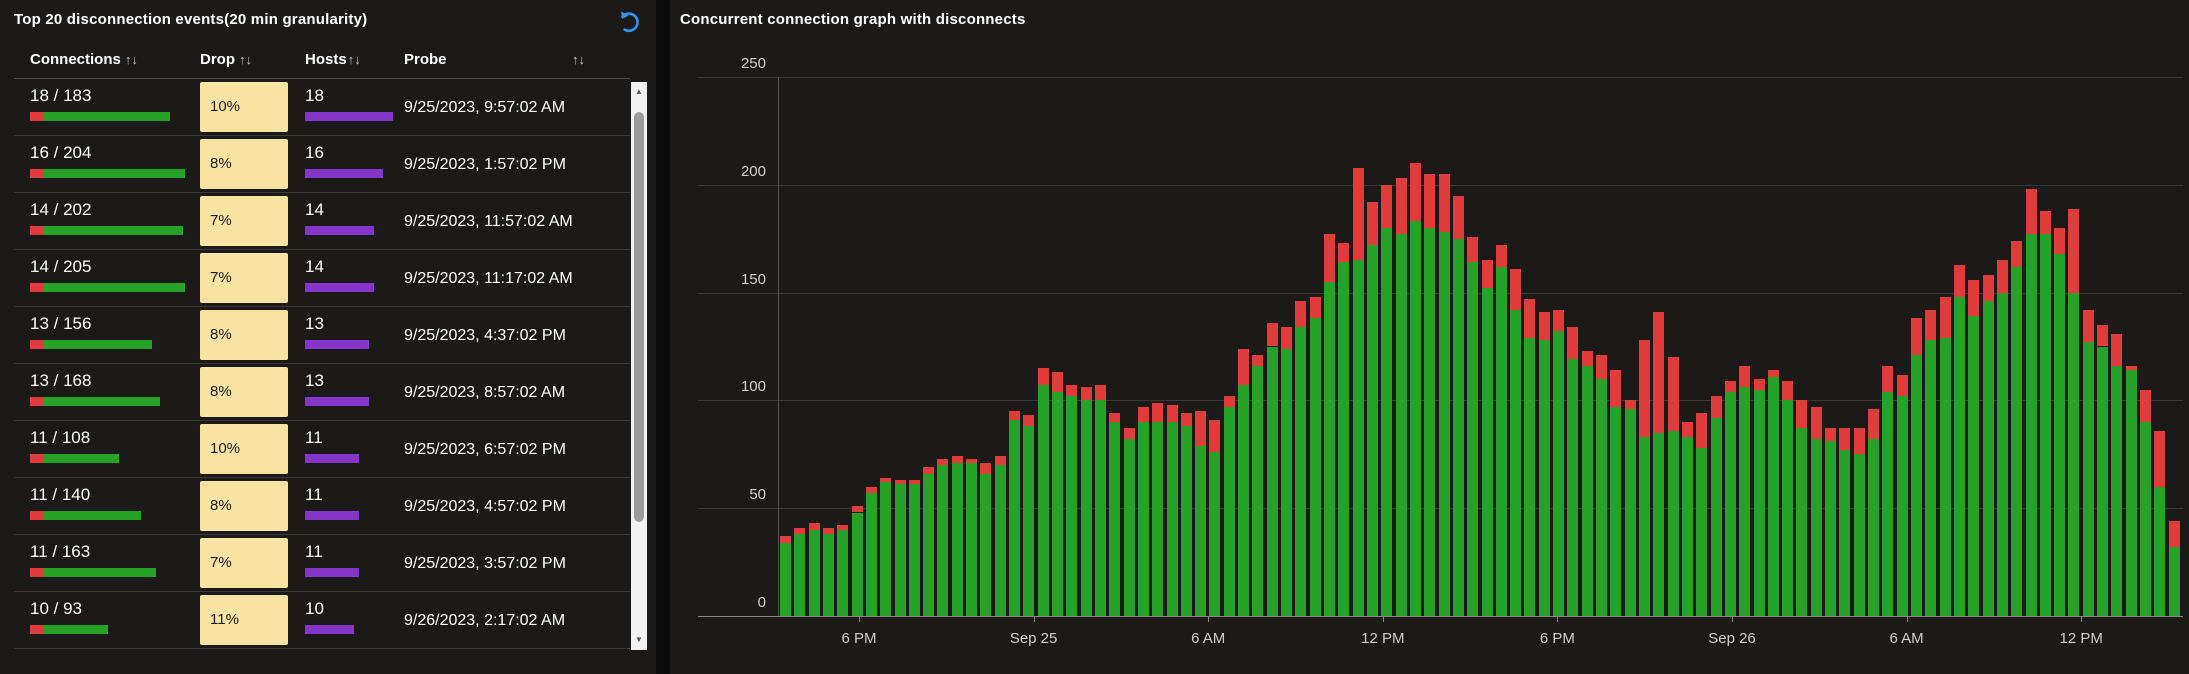  What do you see at coordinates (315, 107) in the screenshot?
I see `table-row: 18 / 183 10% 18 9/25/2023, 9:57:02 AM` at bounding box center [315, 107].